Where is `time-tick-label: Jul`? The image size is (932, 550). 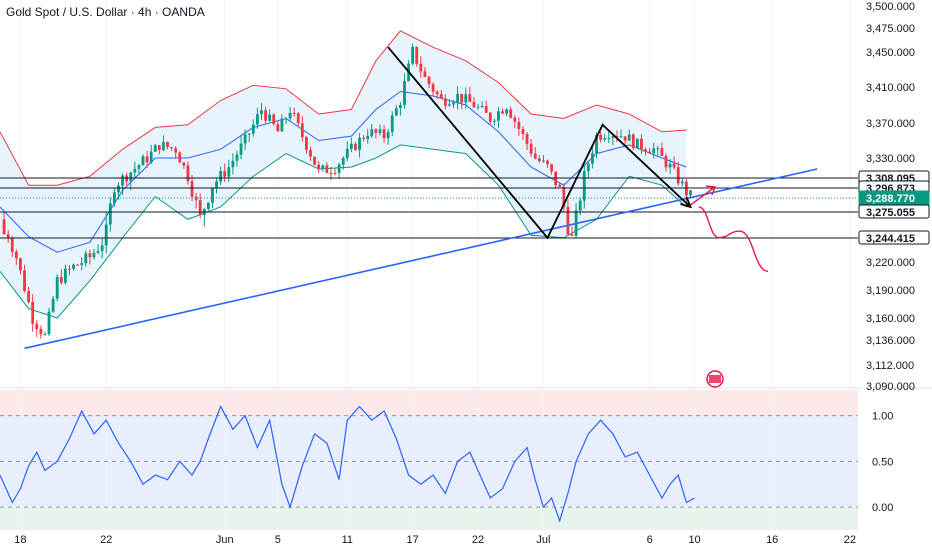
time-tick-label: Jul is located at coordinates (543, 540).